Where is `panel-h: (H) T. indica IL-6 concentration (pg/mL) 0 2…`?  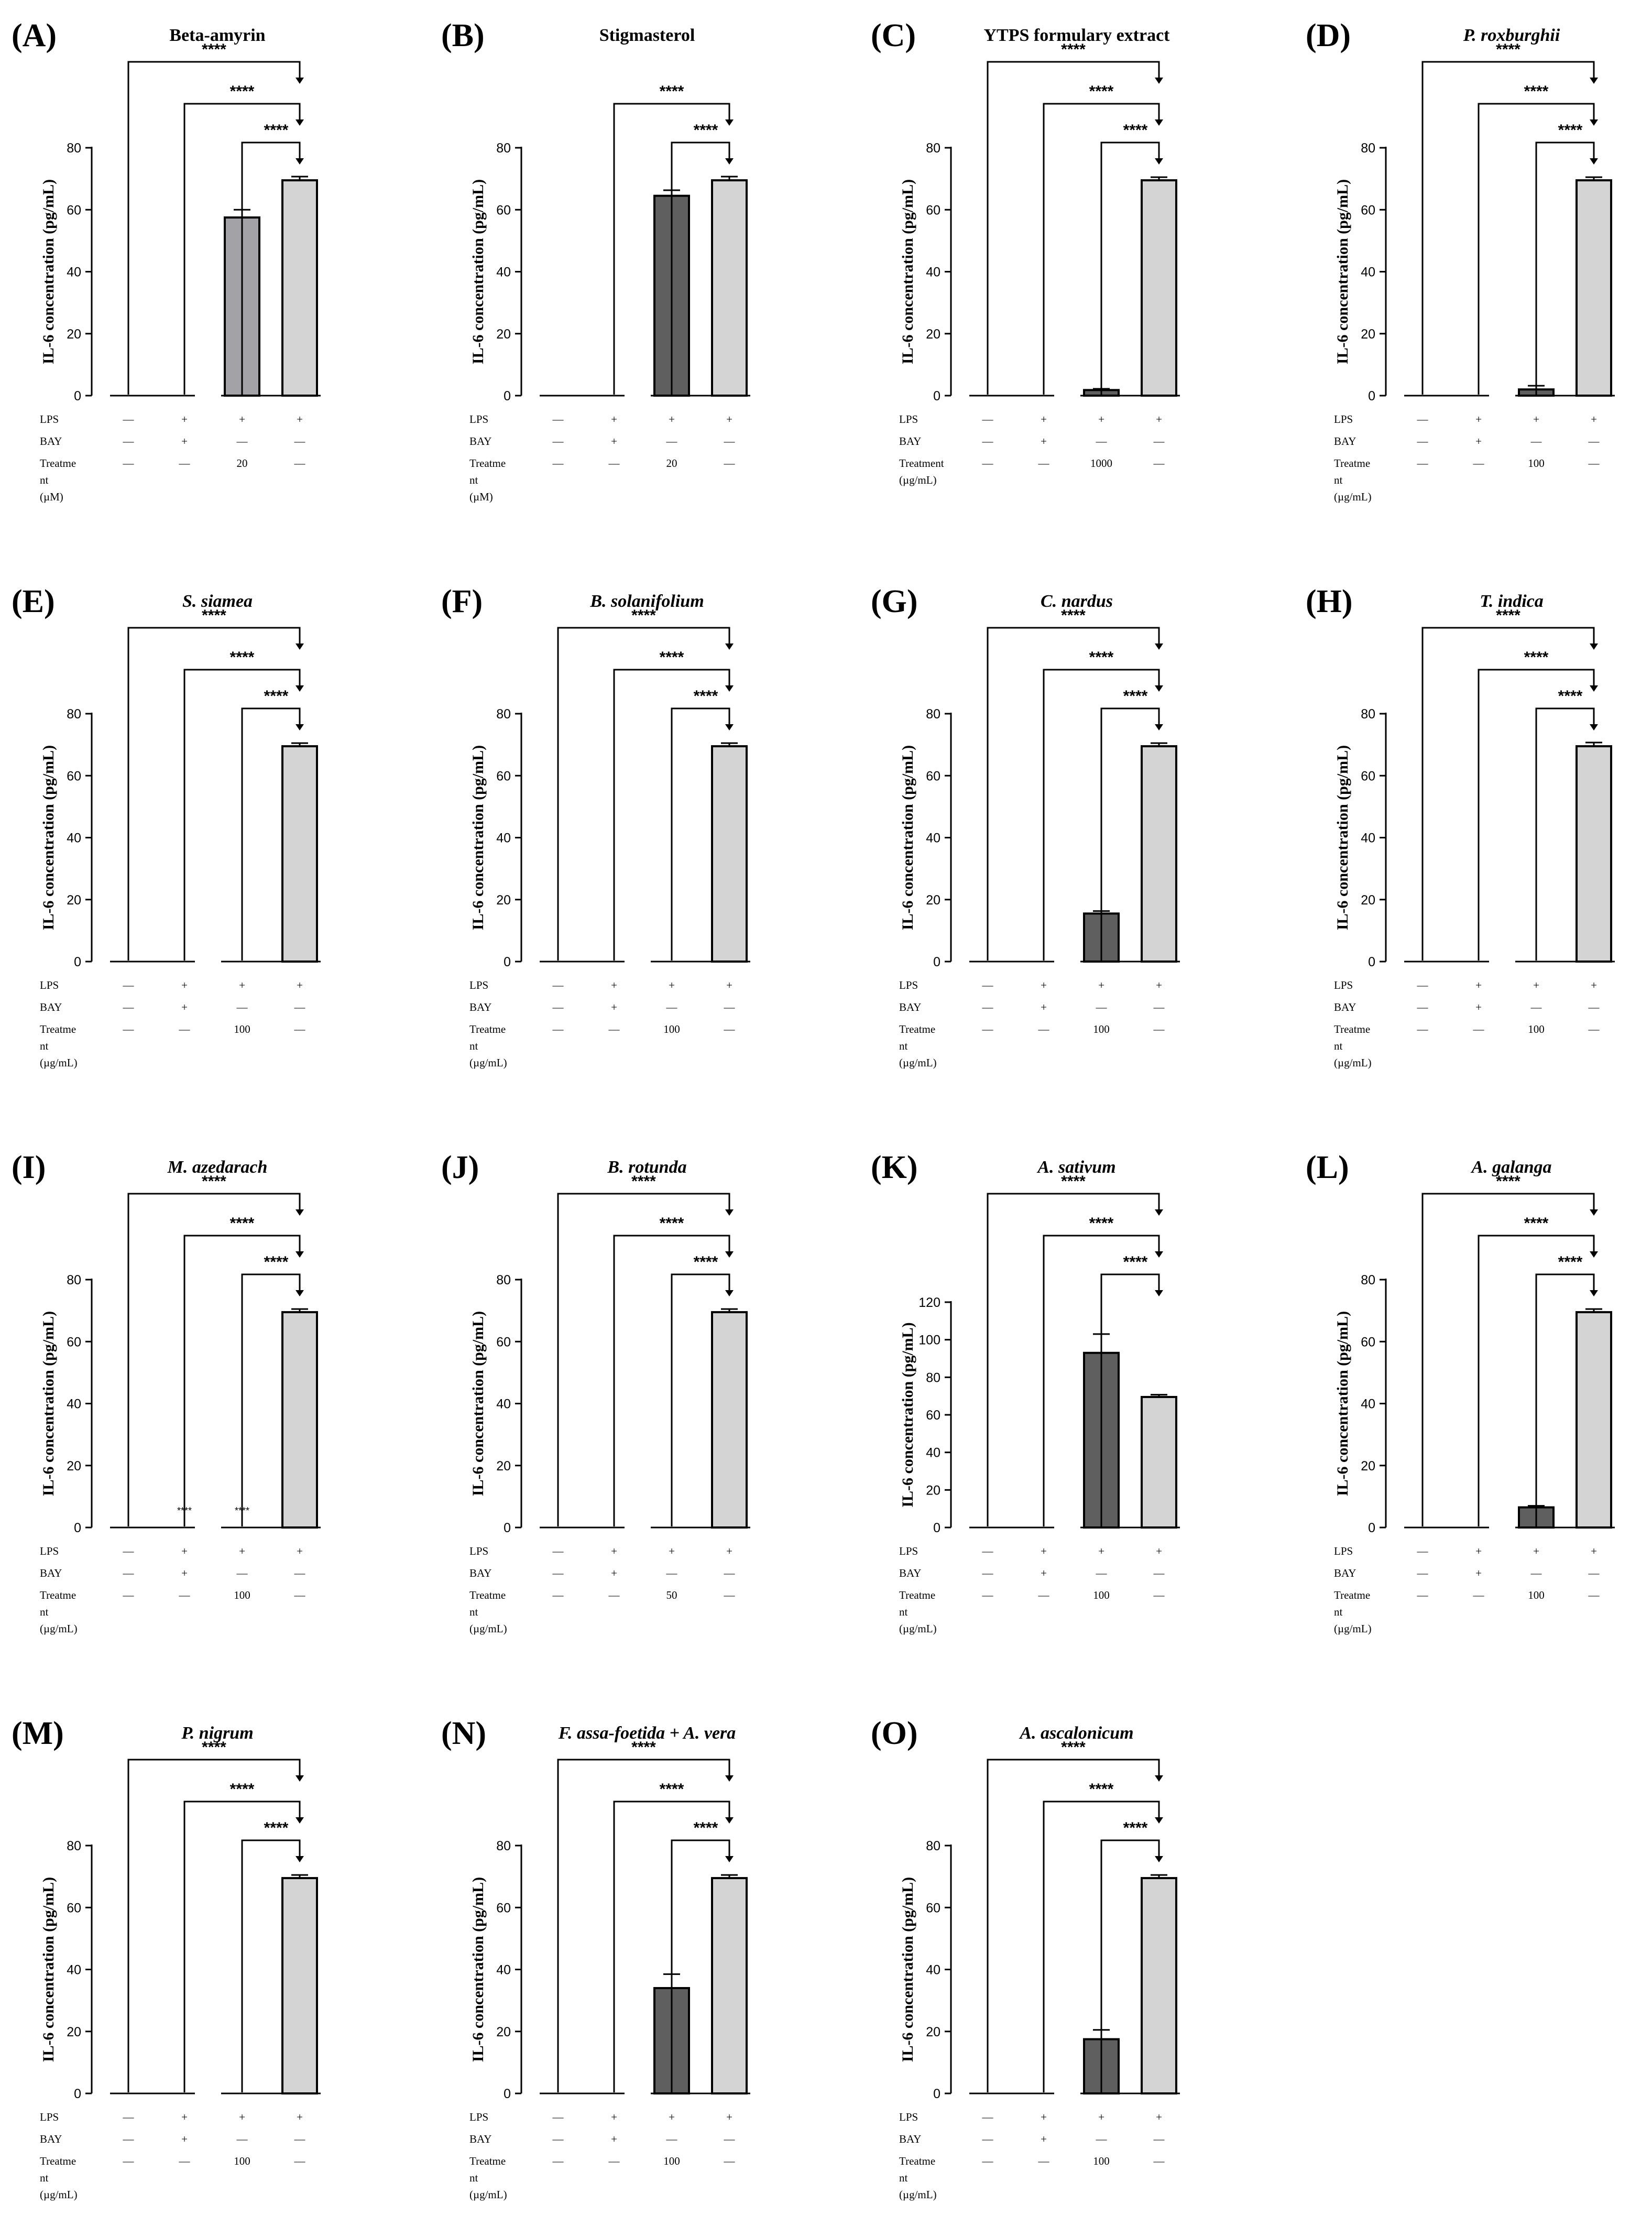
panel-h: (H) T. indica IL-6 concentration (pg/mL) 0 2… is located at coordinates (1473, 828).